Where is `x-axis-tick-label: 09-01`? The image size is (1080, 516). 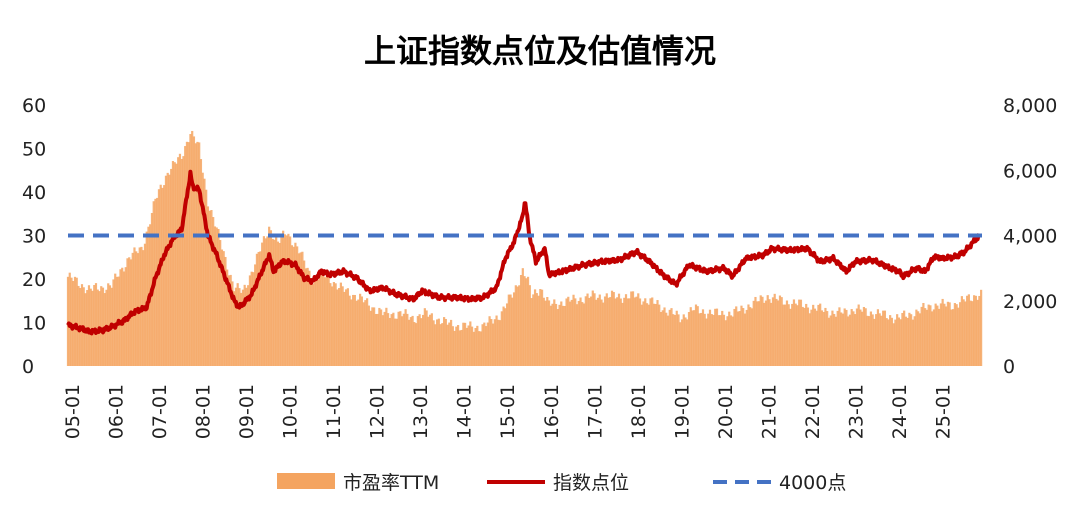 x-axis-tick-label: 09-01 is located at coordinates (247, 411).